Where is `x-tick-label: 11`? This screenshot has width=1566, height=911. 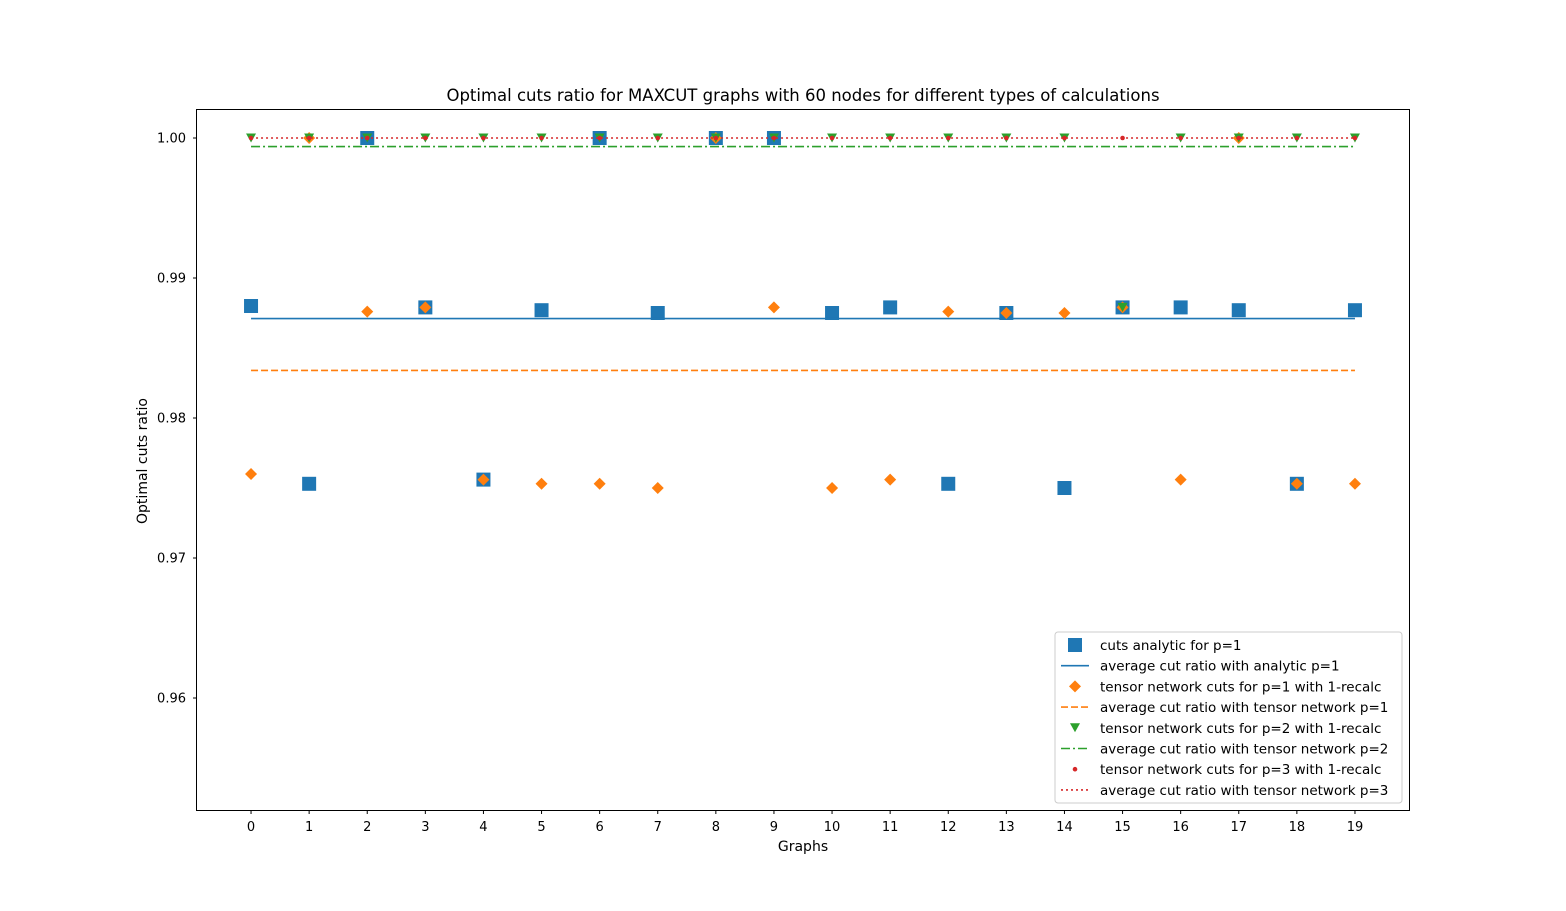
x-tick-label: 11 is located at coordinates (890, 827).